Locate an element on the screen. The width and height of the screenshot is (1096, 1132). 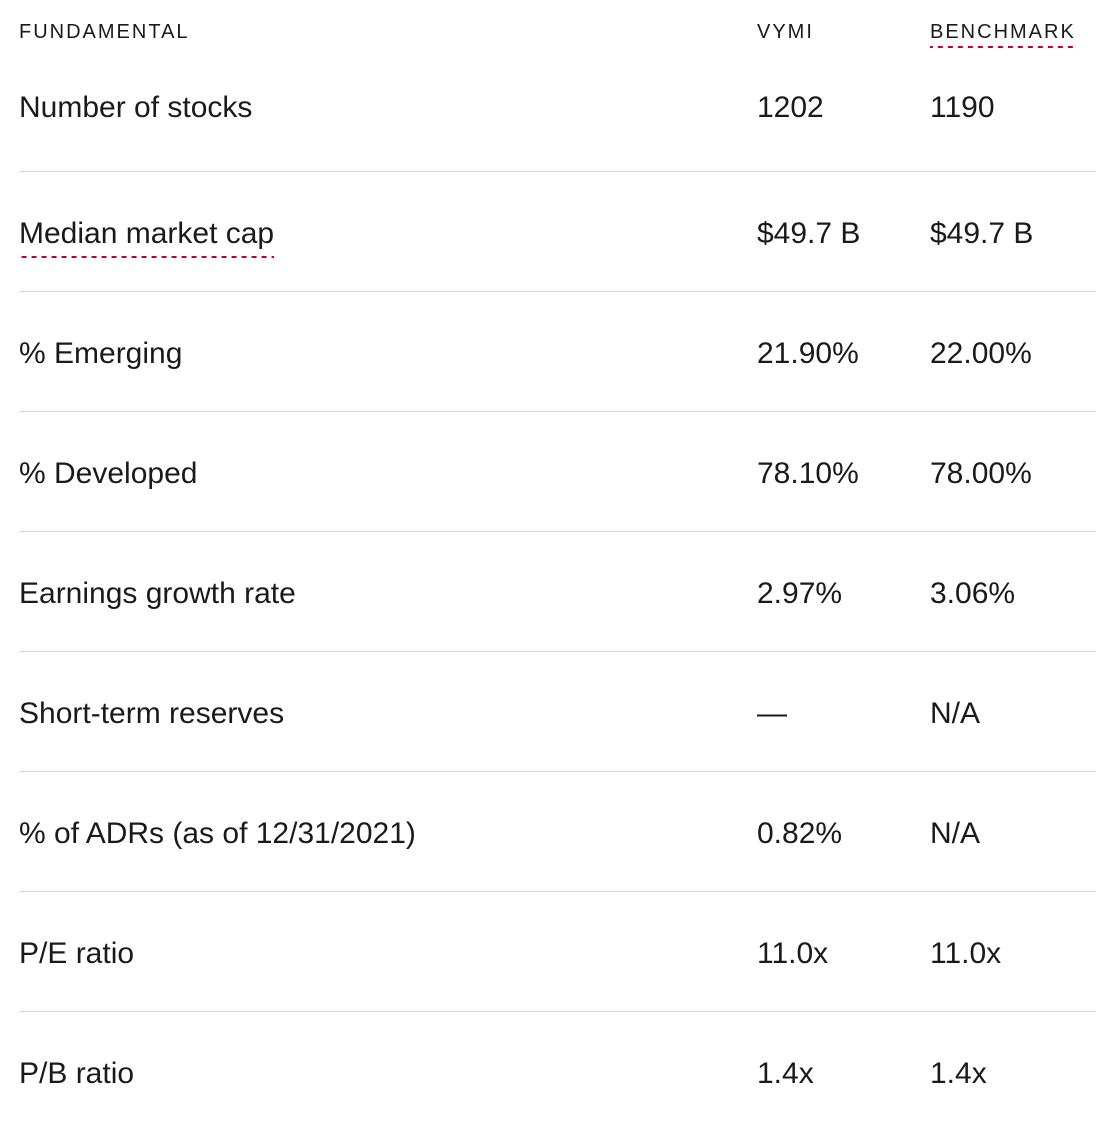
benchmark-value: 22.00% is located at coordinates (981, 353).